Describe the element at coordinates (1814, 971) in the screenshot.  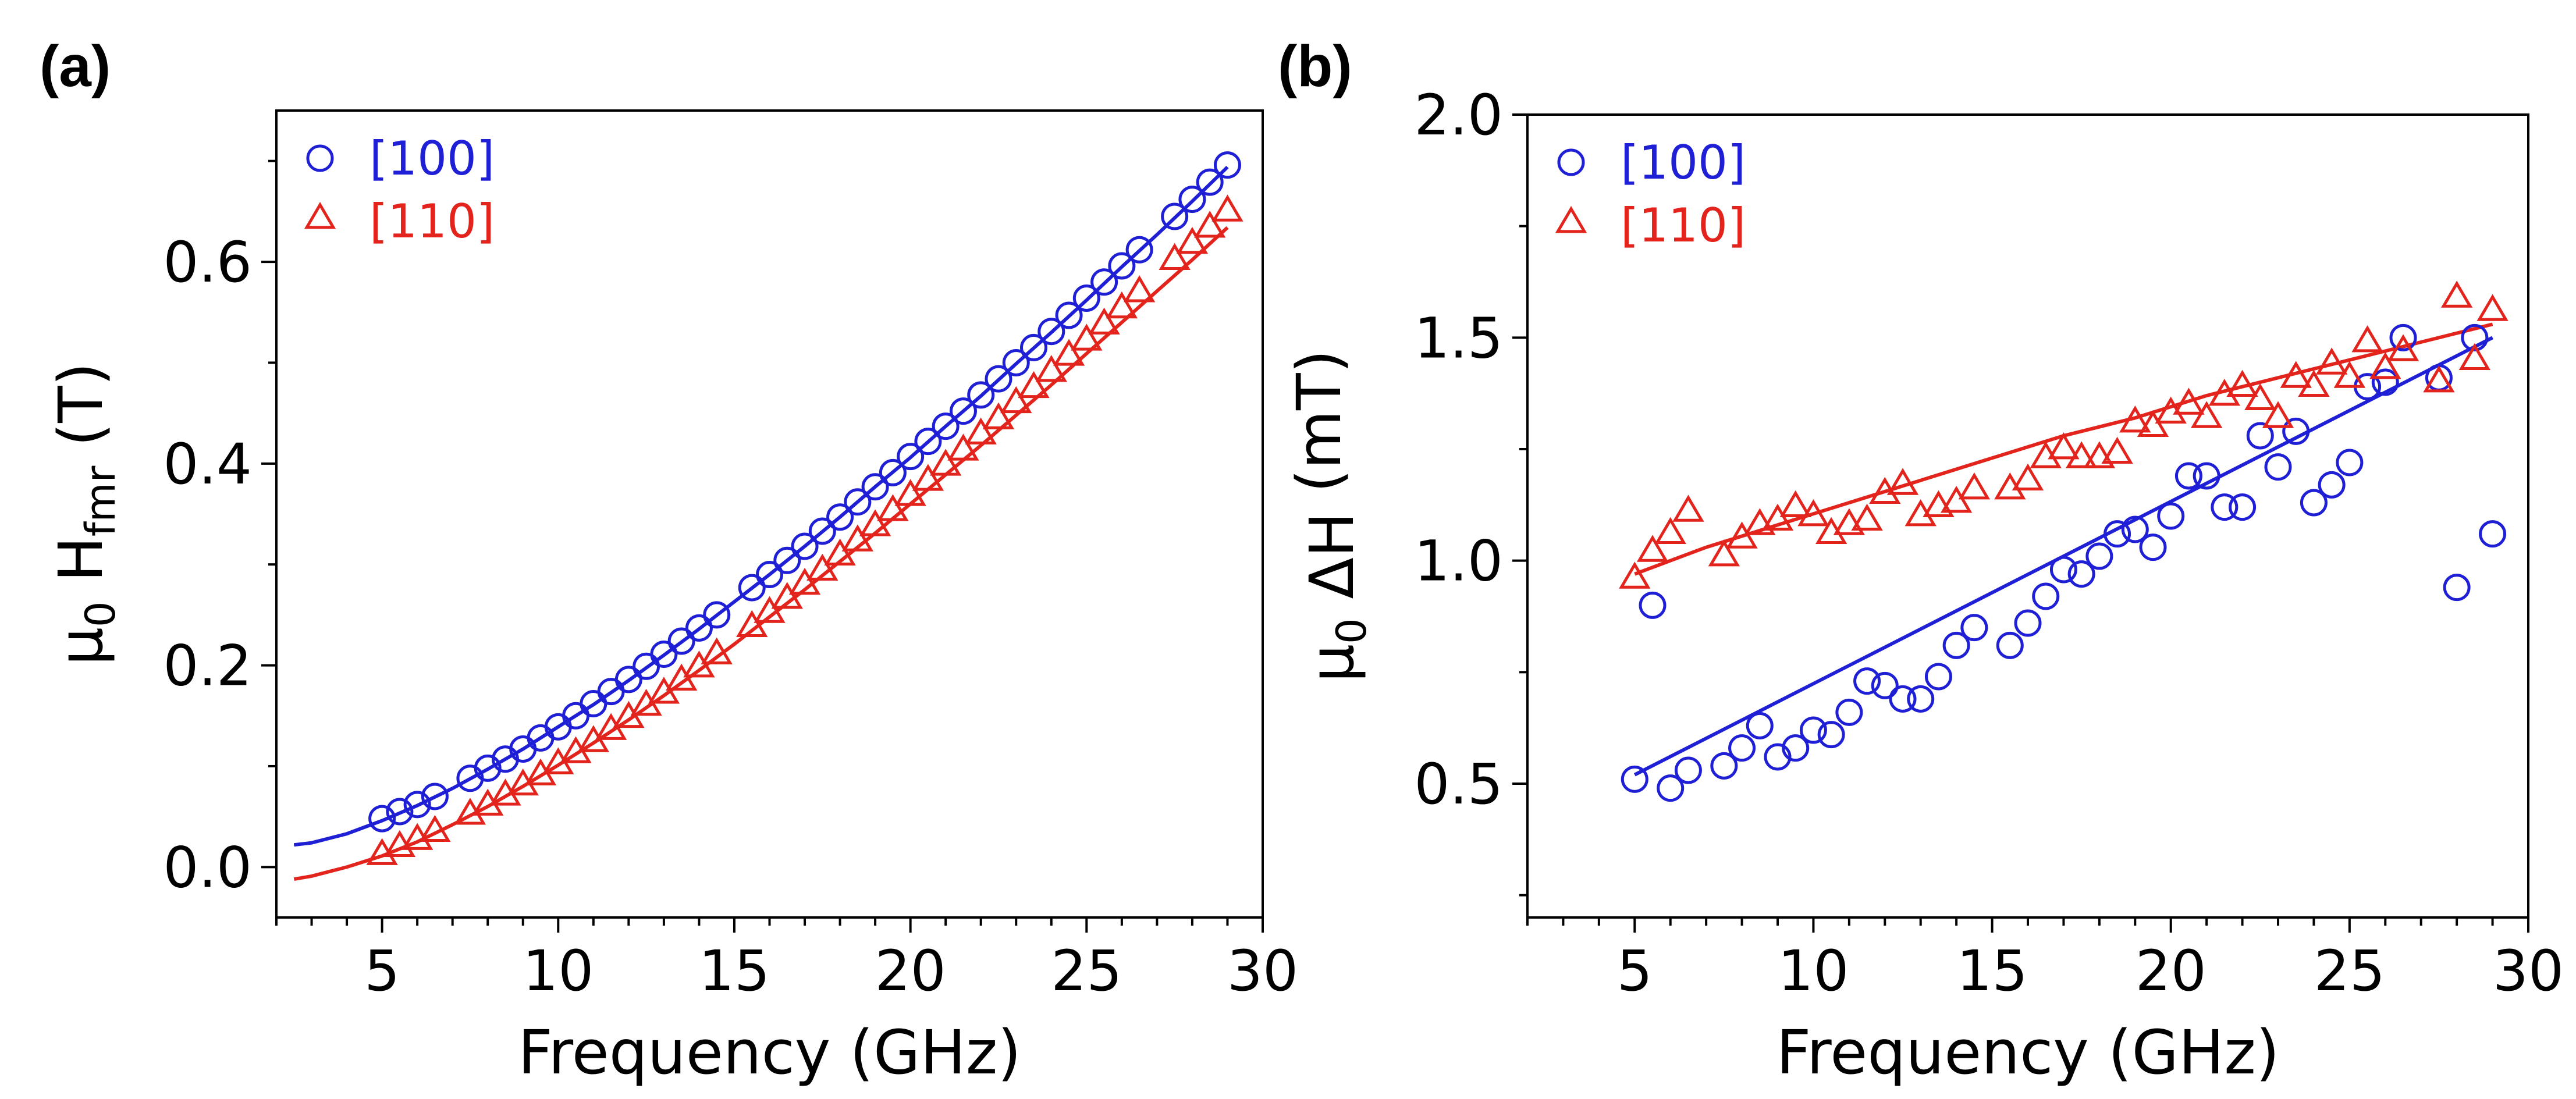
I see `x-tick-label: 10` at that location.